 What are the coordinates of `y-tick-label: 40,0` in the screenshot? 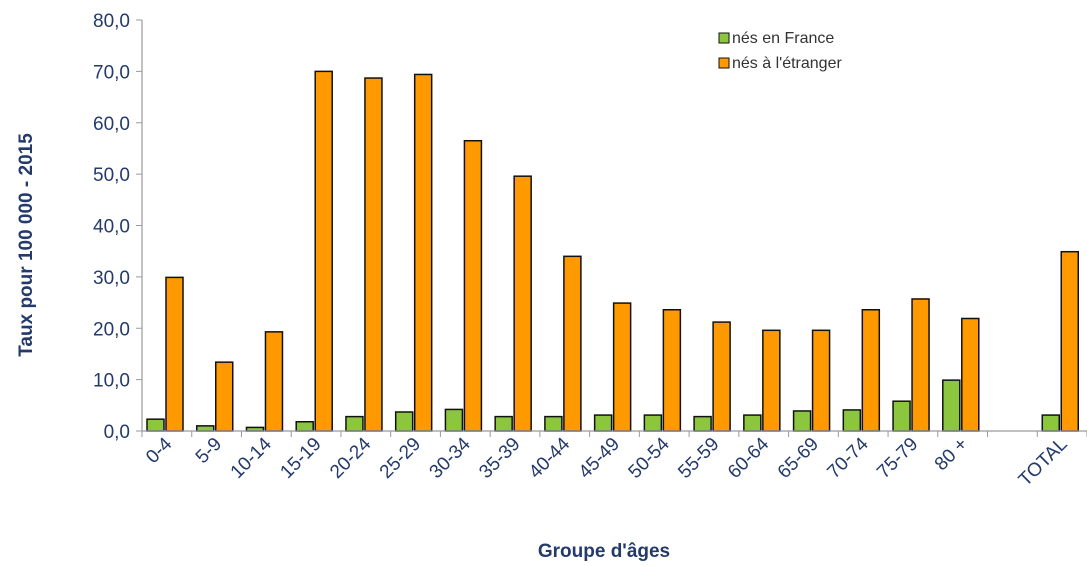 It's located at (111, 227).